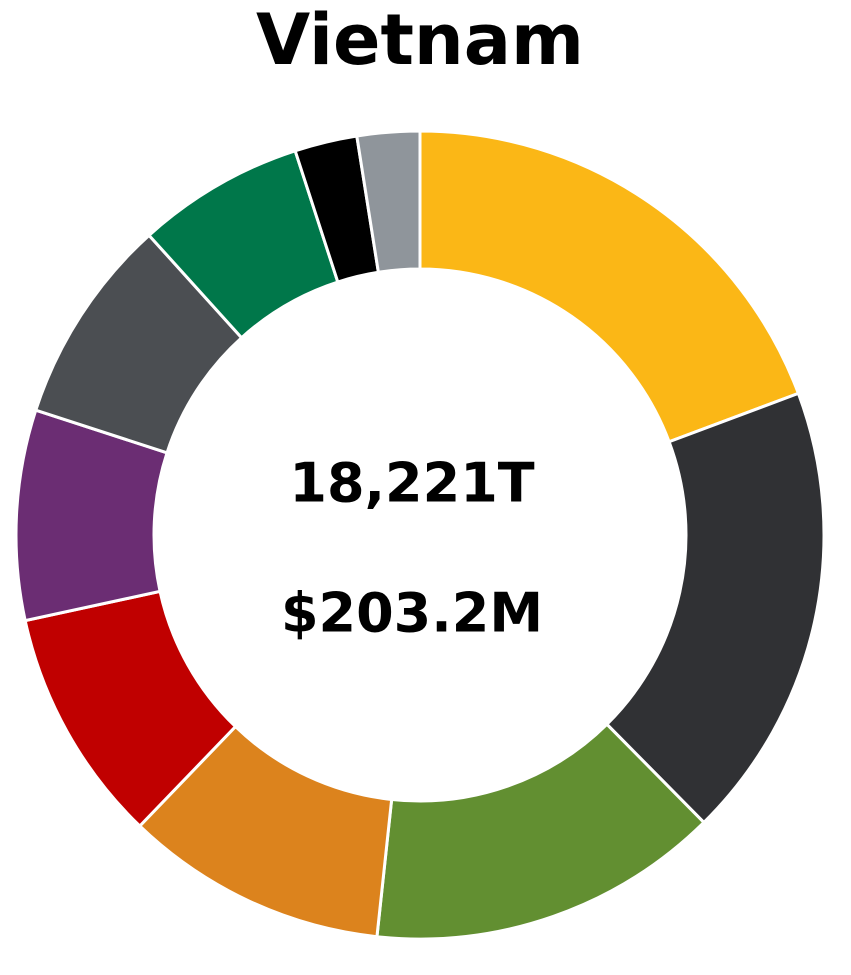  What do you see at coordinates (412, 613) in the screenshot?
I see `center-label: $203.2M` at bounding box center [412, 613].